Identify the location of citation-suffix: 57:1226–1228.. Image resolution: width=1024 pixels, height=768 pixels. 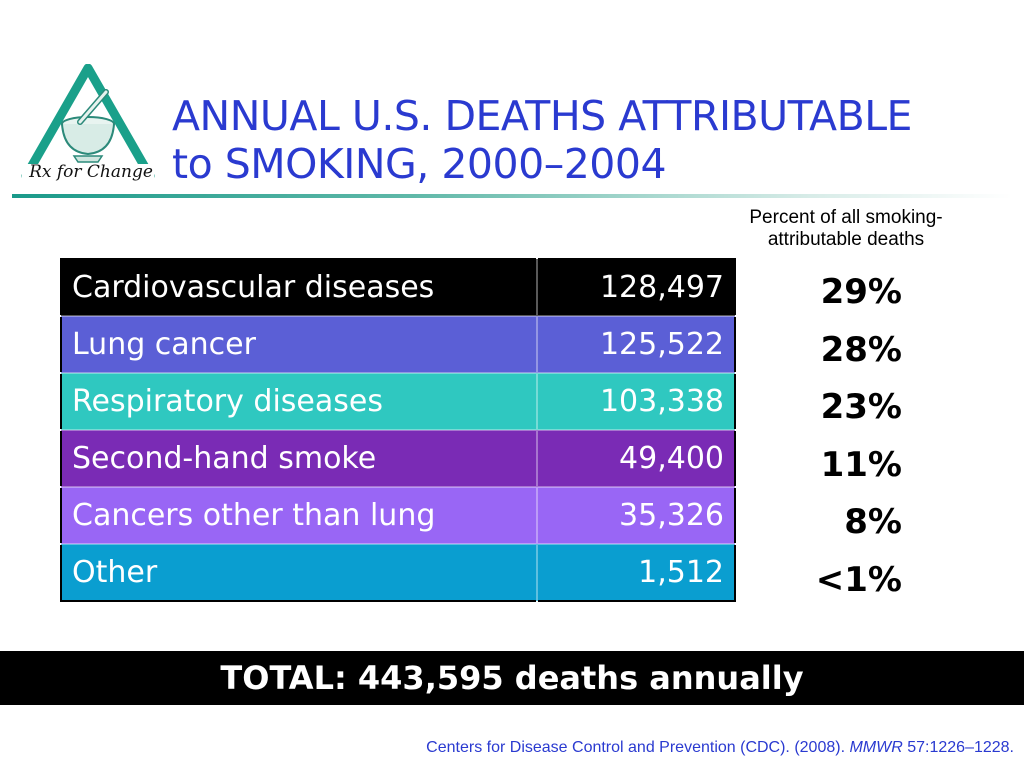
(958, 747).